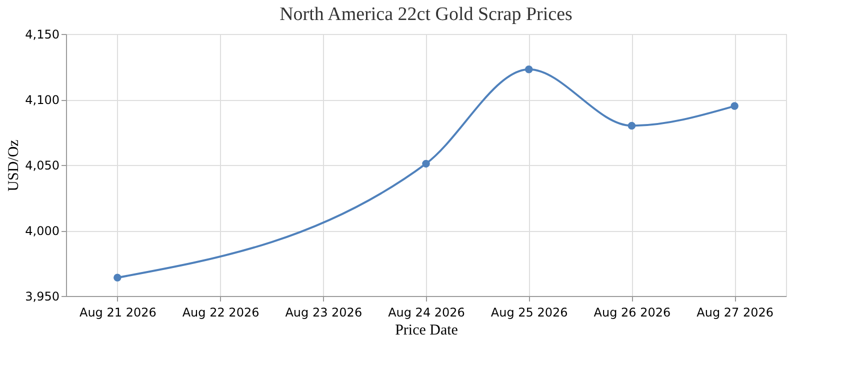  I want to click on x-tick-label: Aug 22 2026, so click(221, 313).